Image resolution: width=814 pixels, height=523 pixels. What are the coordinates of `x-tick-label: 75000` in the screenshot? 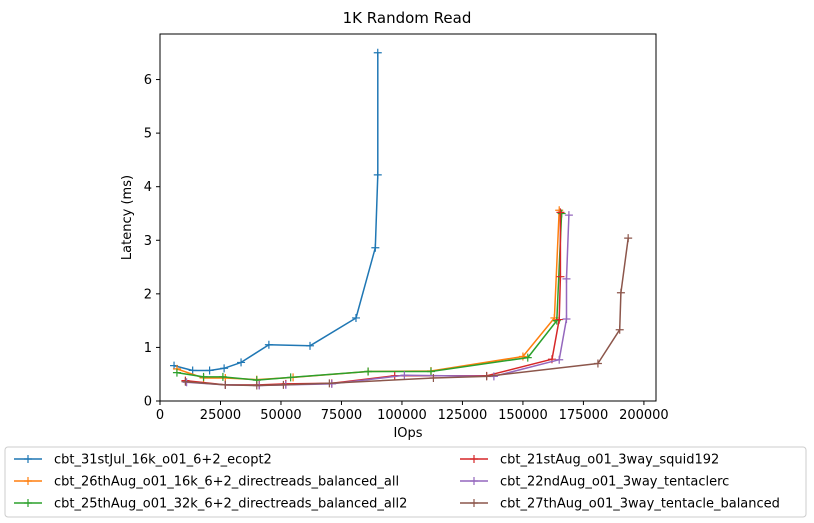 It's located at (341, 415).